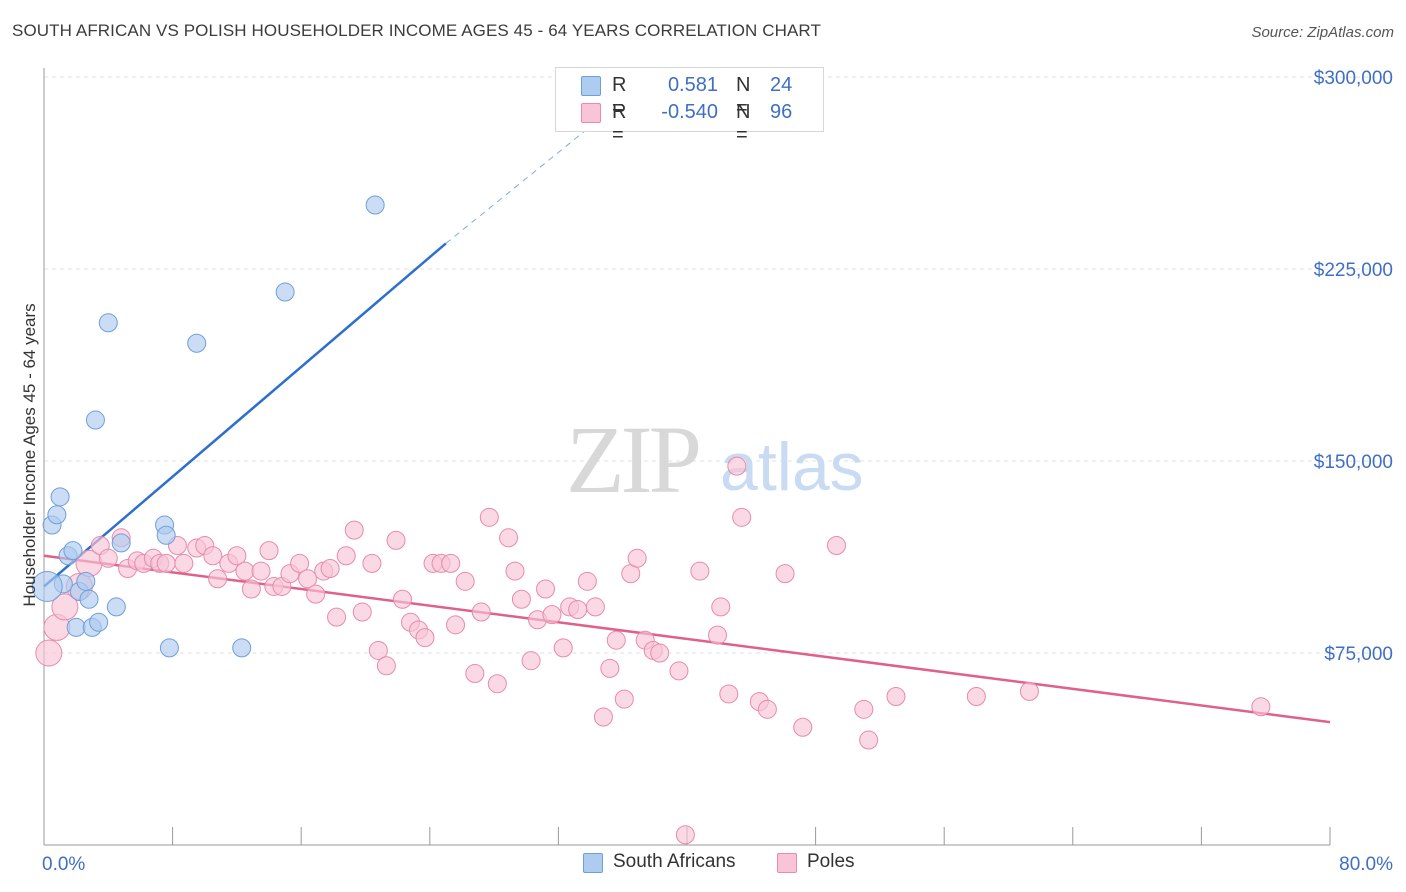 The height and width of the screenshot is (892, 1406). I want to click on y-tick-label: $300,000, so click(1353, 78).